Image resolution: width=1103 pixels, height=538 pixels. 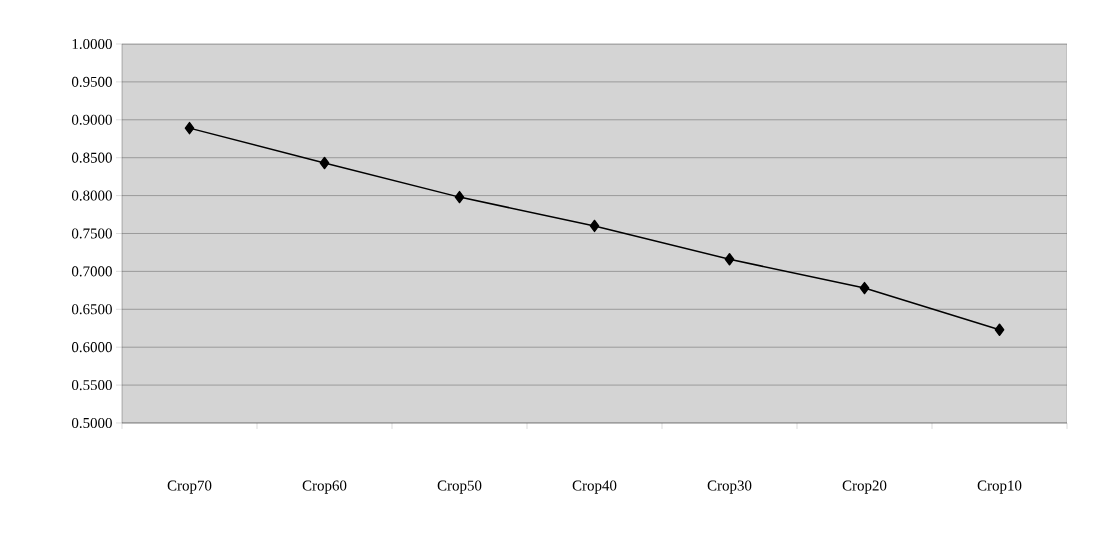 What do you see at coordinates (91, 385) in the screenshot?
I see `y-tick-label: 0.5500` at bounding box center [91, 385].